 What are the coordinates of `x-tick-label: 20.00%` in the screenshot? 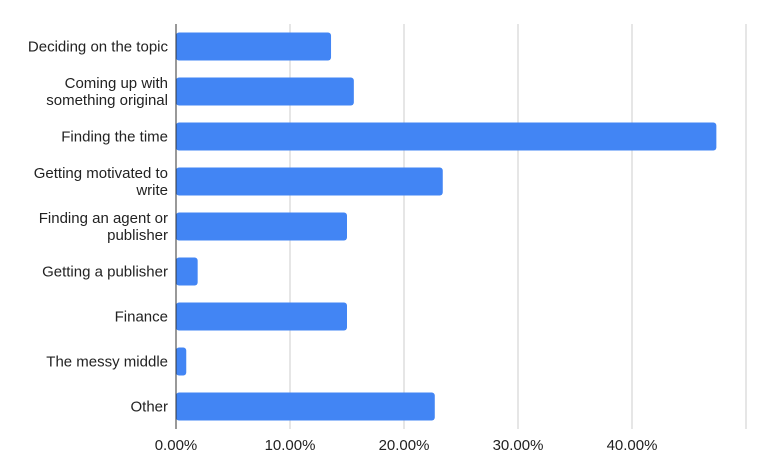 It's located at (404, 445).